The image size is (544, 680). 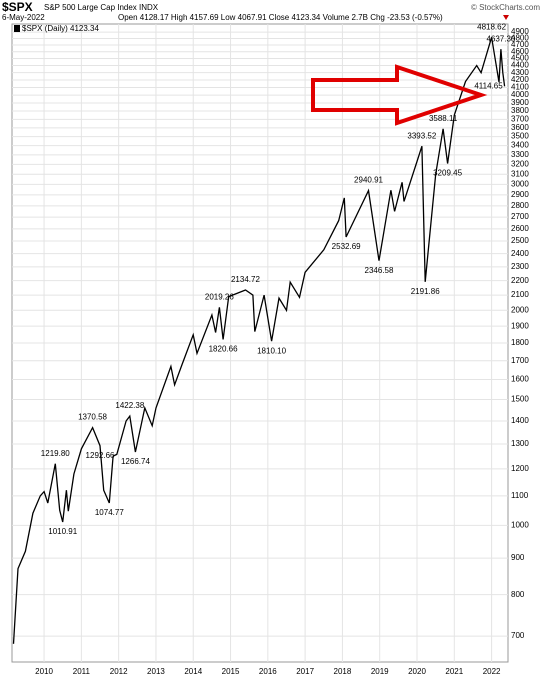 What do you see at coordinates (454, 671) in the screenshot?
I see `x-tick-label: 2021` at bounding box center [454, 671].